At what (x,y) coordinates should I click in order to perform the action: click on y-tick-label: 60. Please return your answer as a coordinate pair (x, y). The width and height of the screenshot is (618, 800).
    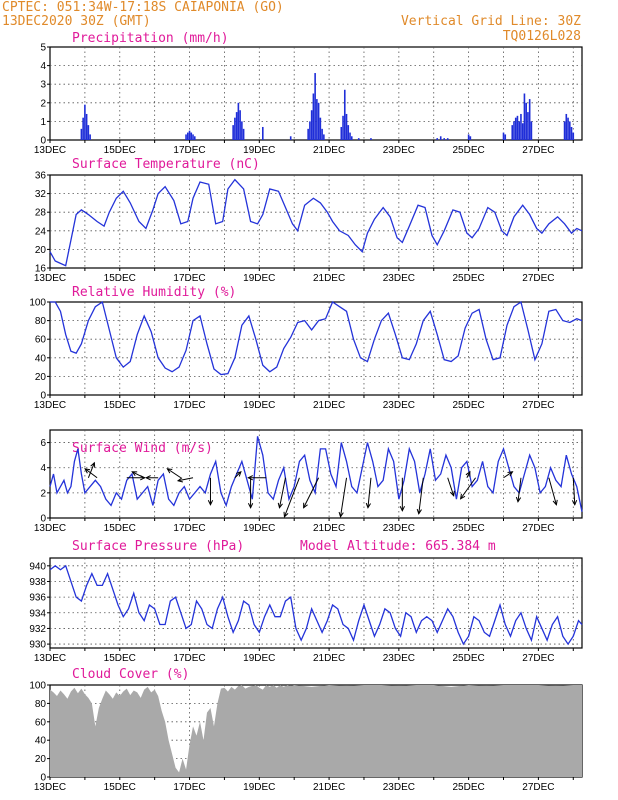
    Looking at the image, I should click on (41, 722).